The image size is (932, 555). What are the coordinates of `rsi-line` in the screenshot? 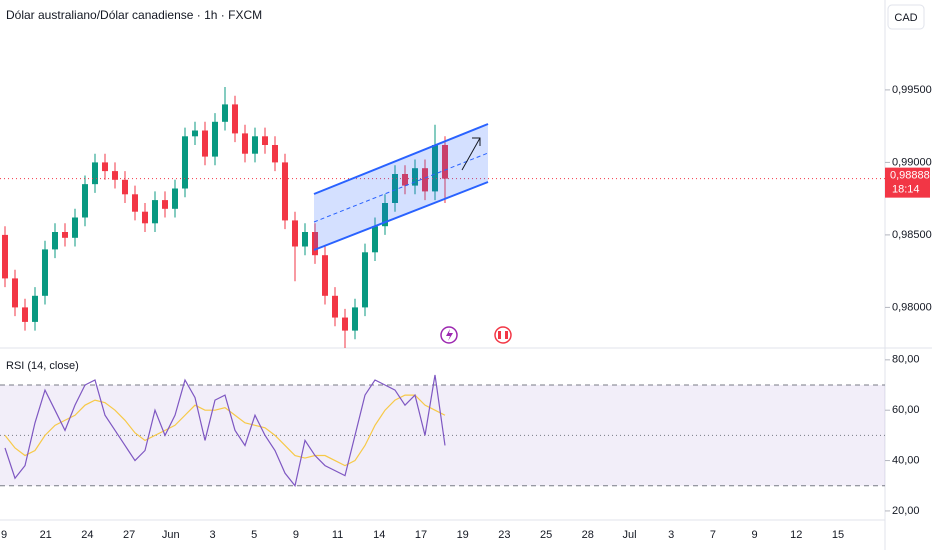 It's located at (225, 431).